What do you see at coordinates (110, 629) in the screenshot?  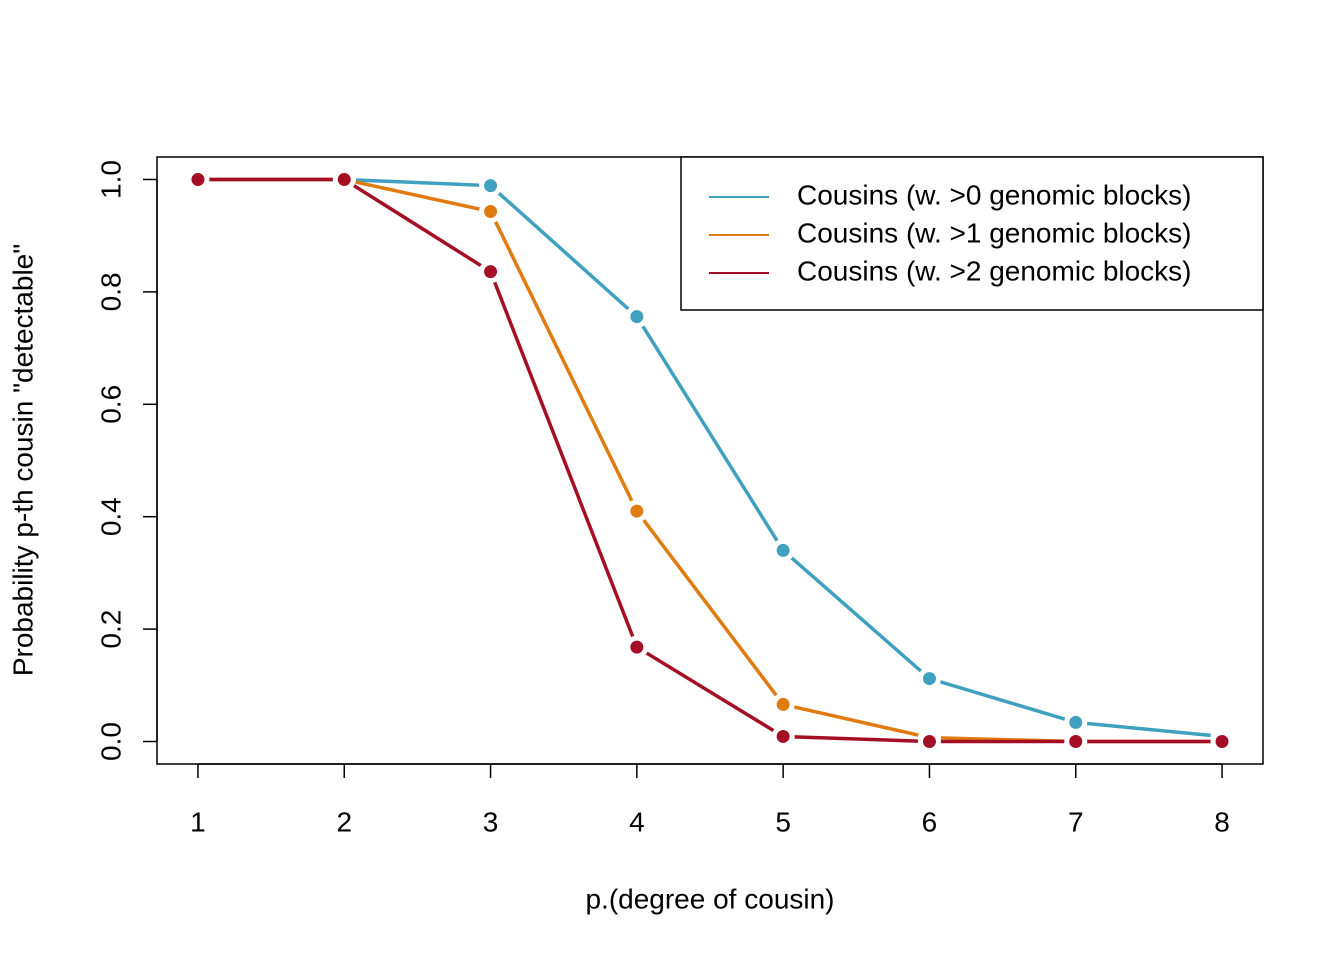 I see `y-tick-label: 0.2` at bounding box center [110, 629].